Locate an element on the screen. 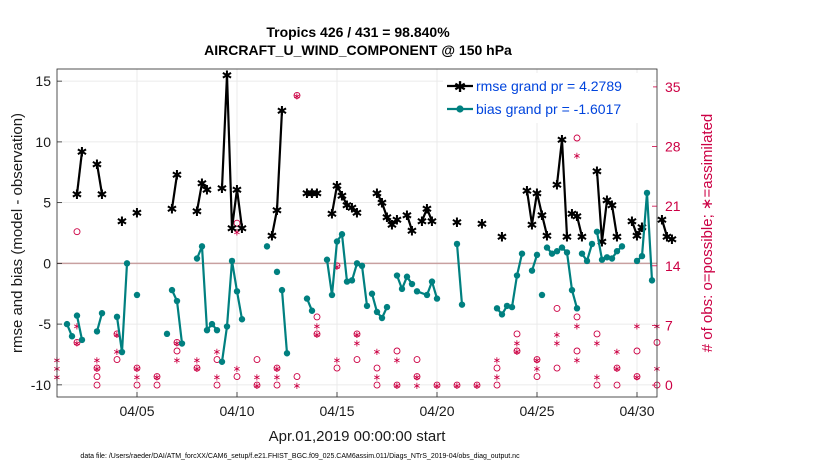 This screenshot has width=830, height=470. chart-subtitle: AIRCRAFT_U_WIND_COMPONENT @ 150 hPa is located at coordinates (358, 50).